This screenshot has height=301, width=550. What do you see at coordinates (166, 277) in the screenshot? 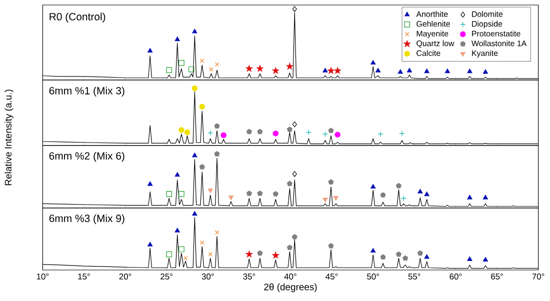
I see `x-tick-label: 25°` at bounding box center [166, 277].